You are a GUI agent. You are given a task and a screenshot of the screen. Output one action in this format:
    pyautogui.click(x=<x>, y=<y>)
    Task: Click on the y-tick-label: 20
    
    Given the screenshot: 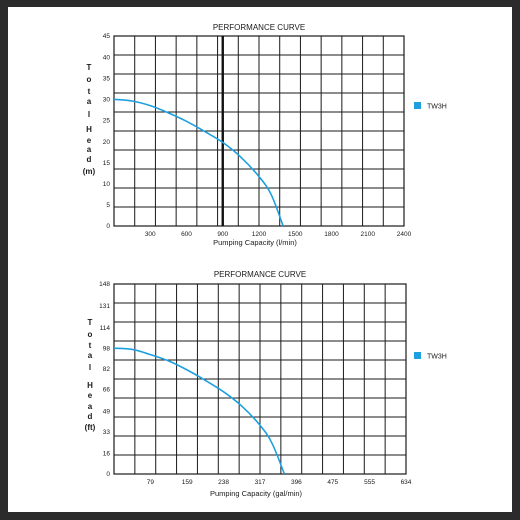 What is the action you would take?
    pyautogui.click(x=107, y=142)
    